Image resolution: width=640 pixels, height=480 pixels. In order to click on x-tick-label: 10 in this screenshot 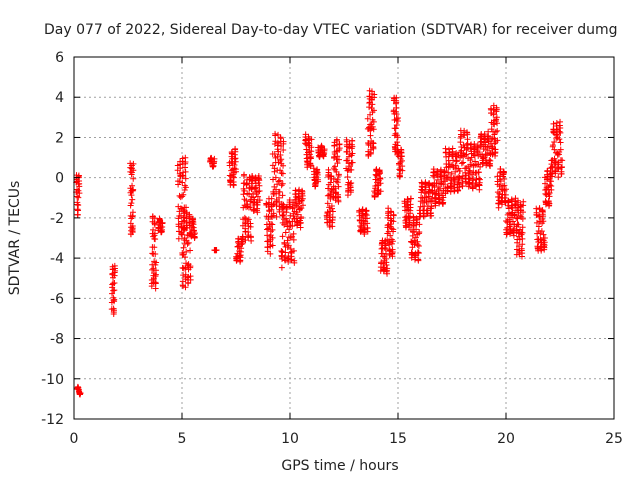, I will do `click(290, 439)`.